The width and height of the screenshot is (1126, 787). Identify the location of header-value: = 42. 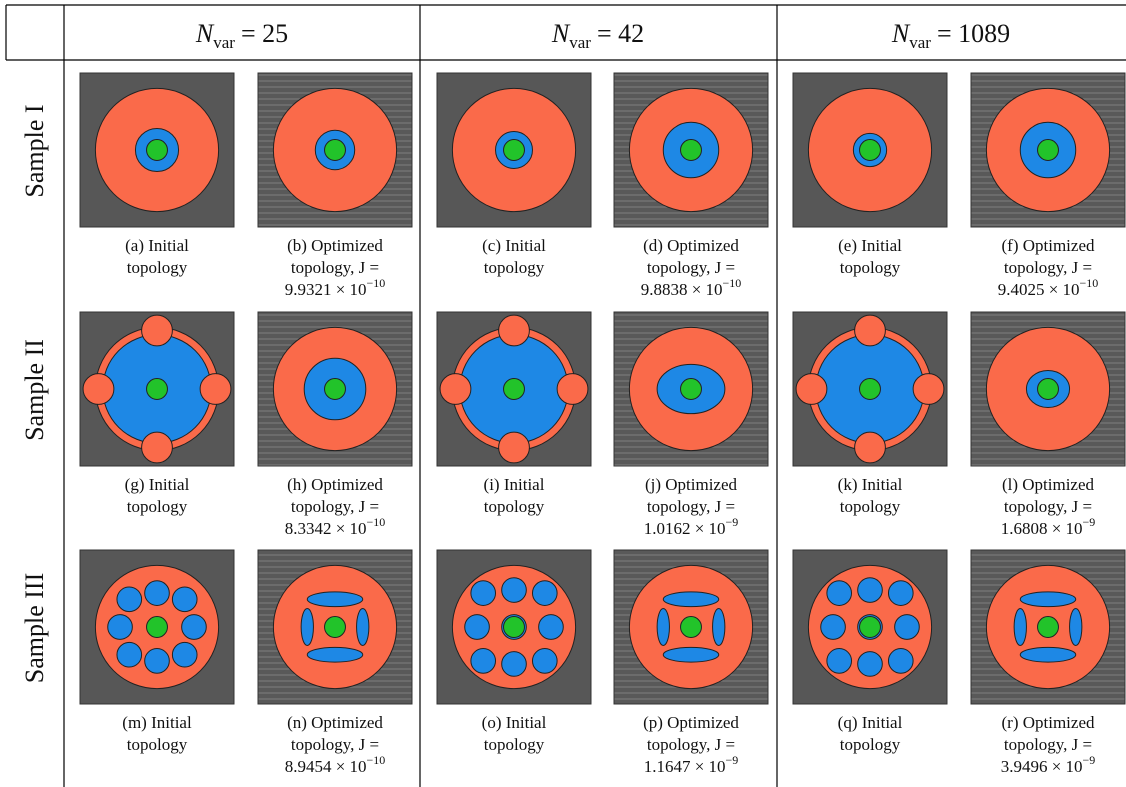
(620, 33).